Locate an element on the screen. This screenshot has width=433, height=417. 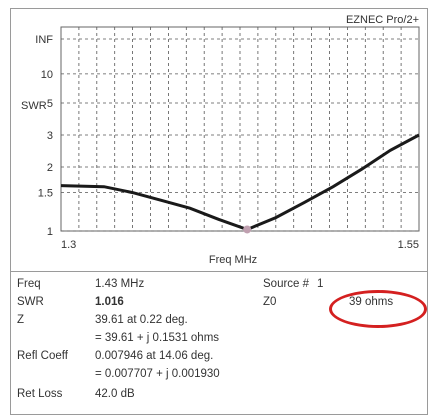
freq-value: 1.43 MHz is located at coordinates (120, 284).